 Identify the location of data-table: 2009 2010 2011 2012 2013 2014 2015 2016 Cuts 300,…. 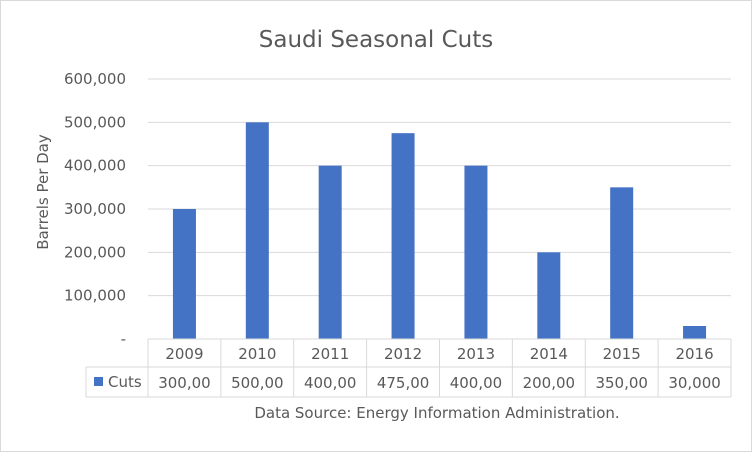
(408, 368).